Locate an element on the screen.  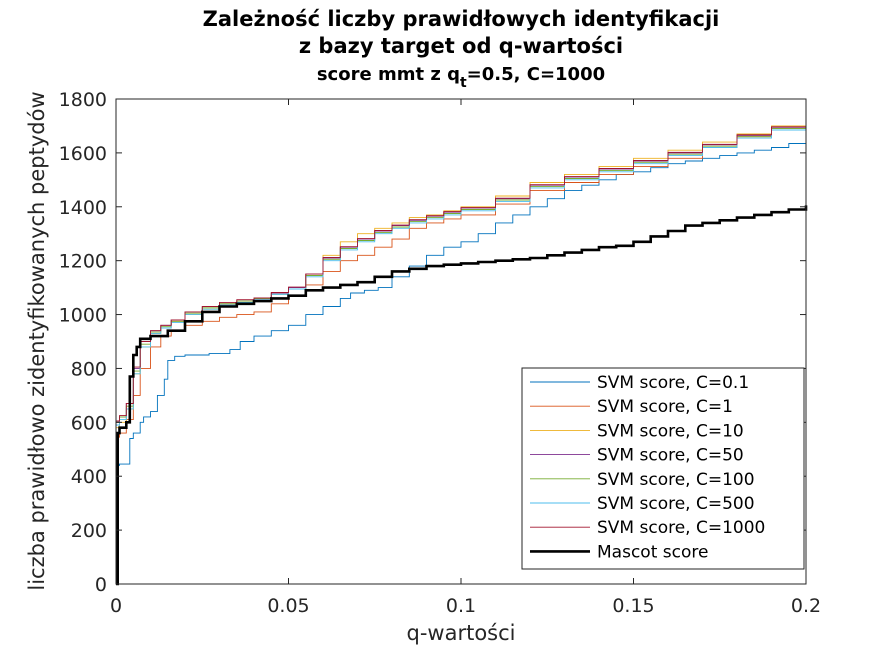
chart-subtitle: score mmt z qt=0.5, C=1000 is located at coordinates (461, 77).